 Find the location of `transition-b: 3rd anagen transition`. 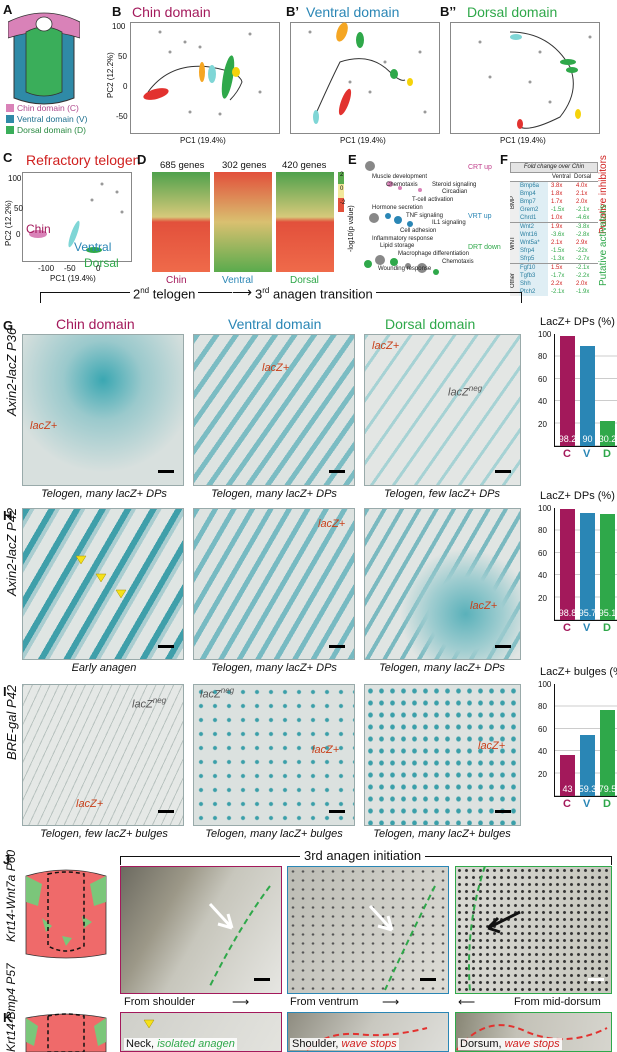

transition-b: 3rd anagen transition is located at coordinates (314, 294).